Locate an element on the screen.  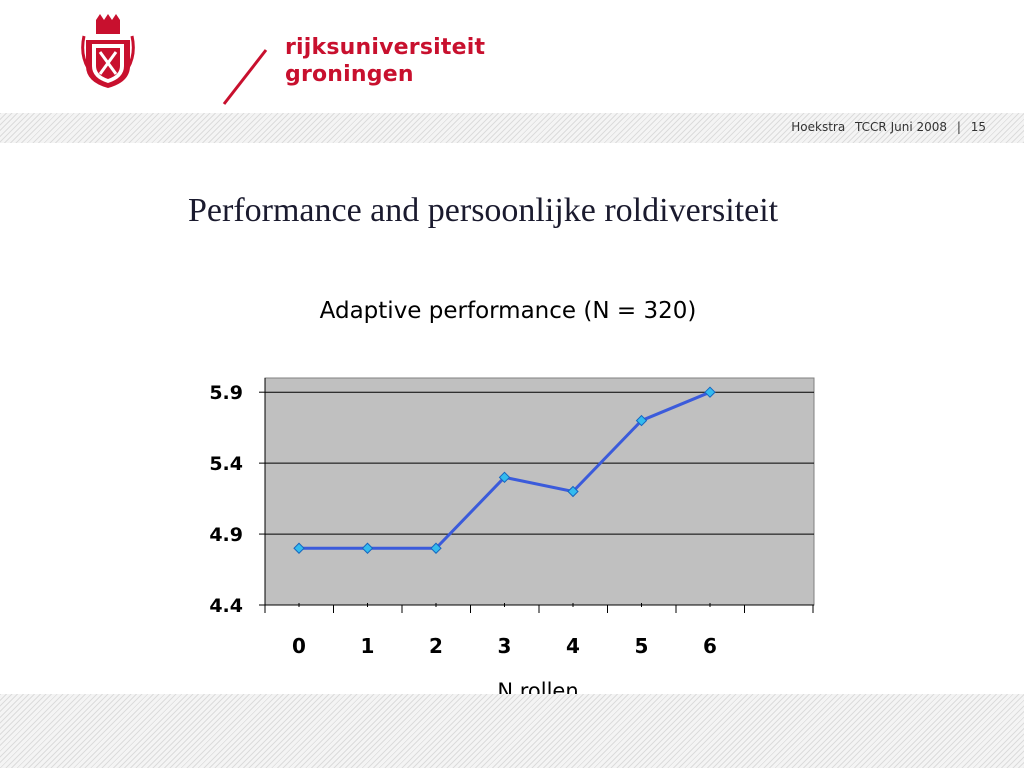
y-tick-label: 5.9 is located at coordinates (226, 393).